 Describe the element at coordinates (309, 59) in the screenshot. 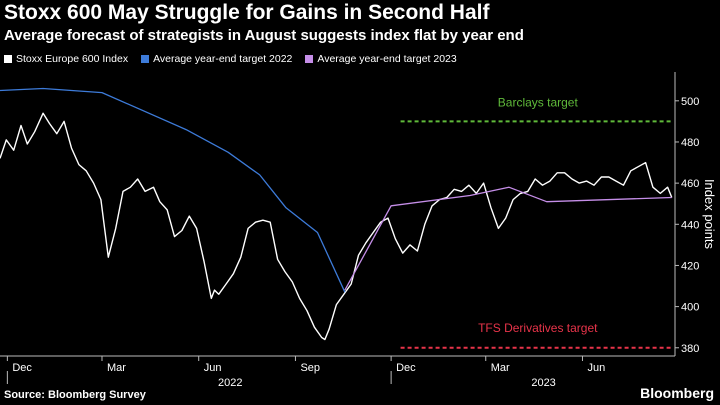

I see `legend-swatch-target-2023` at that location.